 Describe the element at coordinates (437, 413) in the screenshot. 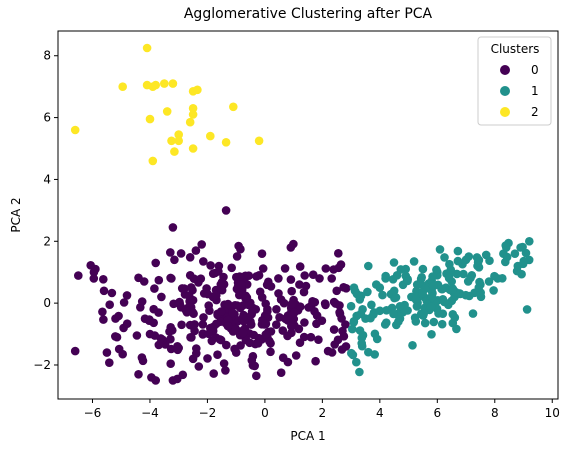

I see `x-tick-label: 6` at that location.